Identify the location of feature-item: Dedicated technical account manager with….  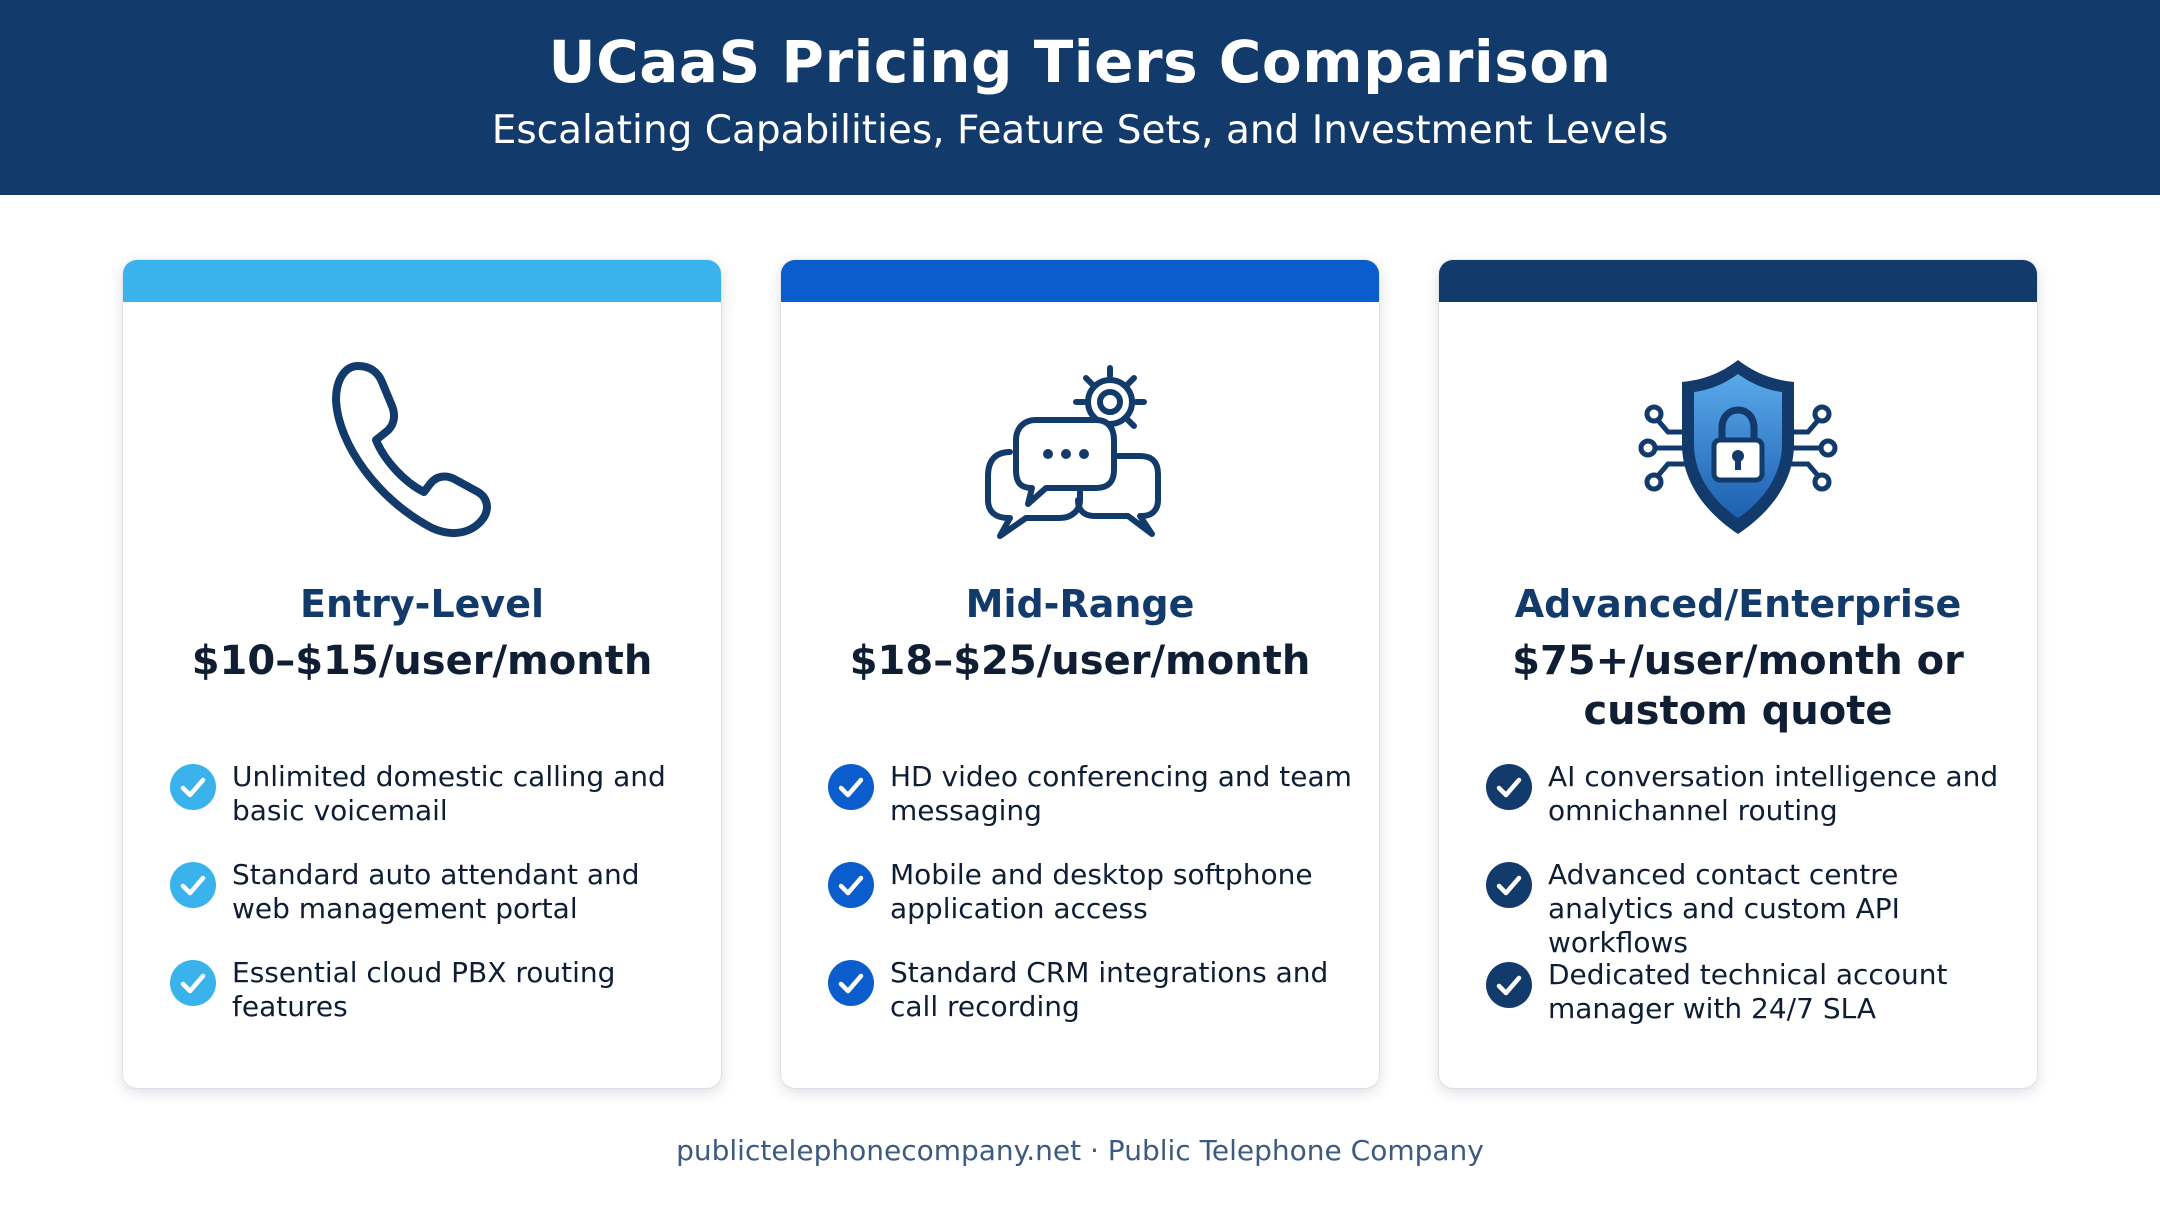
(1751, 992).